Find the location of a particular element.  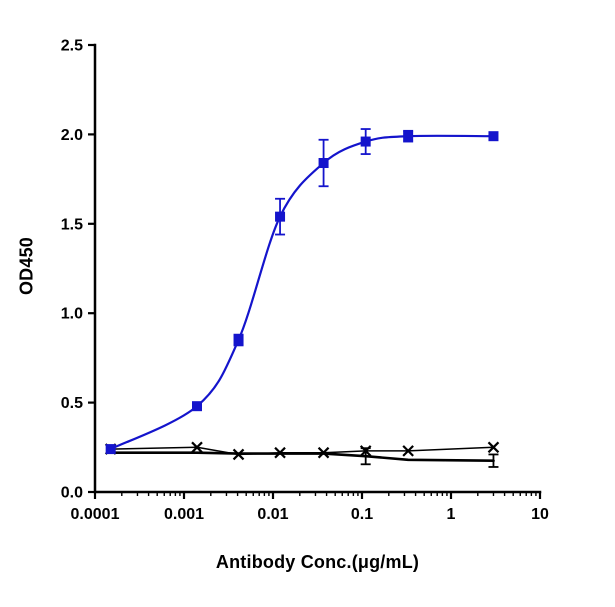

x-tick-label: 1 is located at coordinates (451, 514).